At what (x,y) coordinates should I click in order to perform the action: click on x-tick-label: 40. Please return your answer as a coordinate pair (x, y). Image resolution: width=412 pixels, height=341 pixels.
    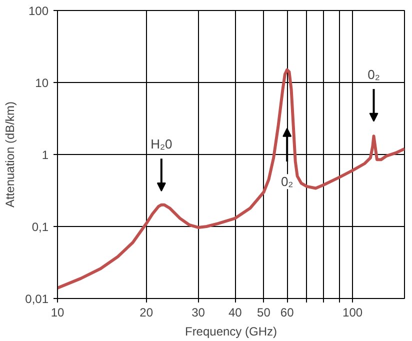
    Looking at the image, I should click on (235, 313).